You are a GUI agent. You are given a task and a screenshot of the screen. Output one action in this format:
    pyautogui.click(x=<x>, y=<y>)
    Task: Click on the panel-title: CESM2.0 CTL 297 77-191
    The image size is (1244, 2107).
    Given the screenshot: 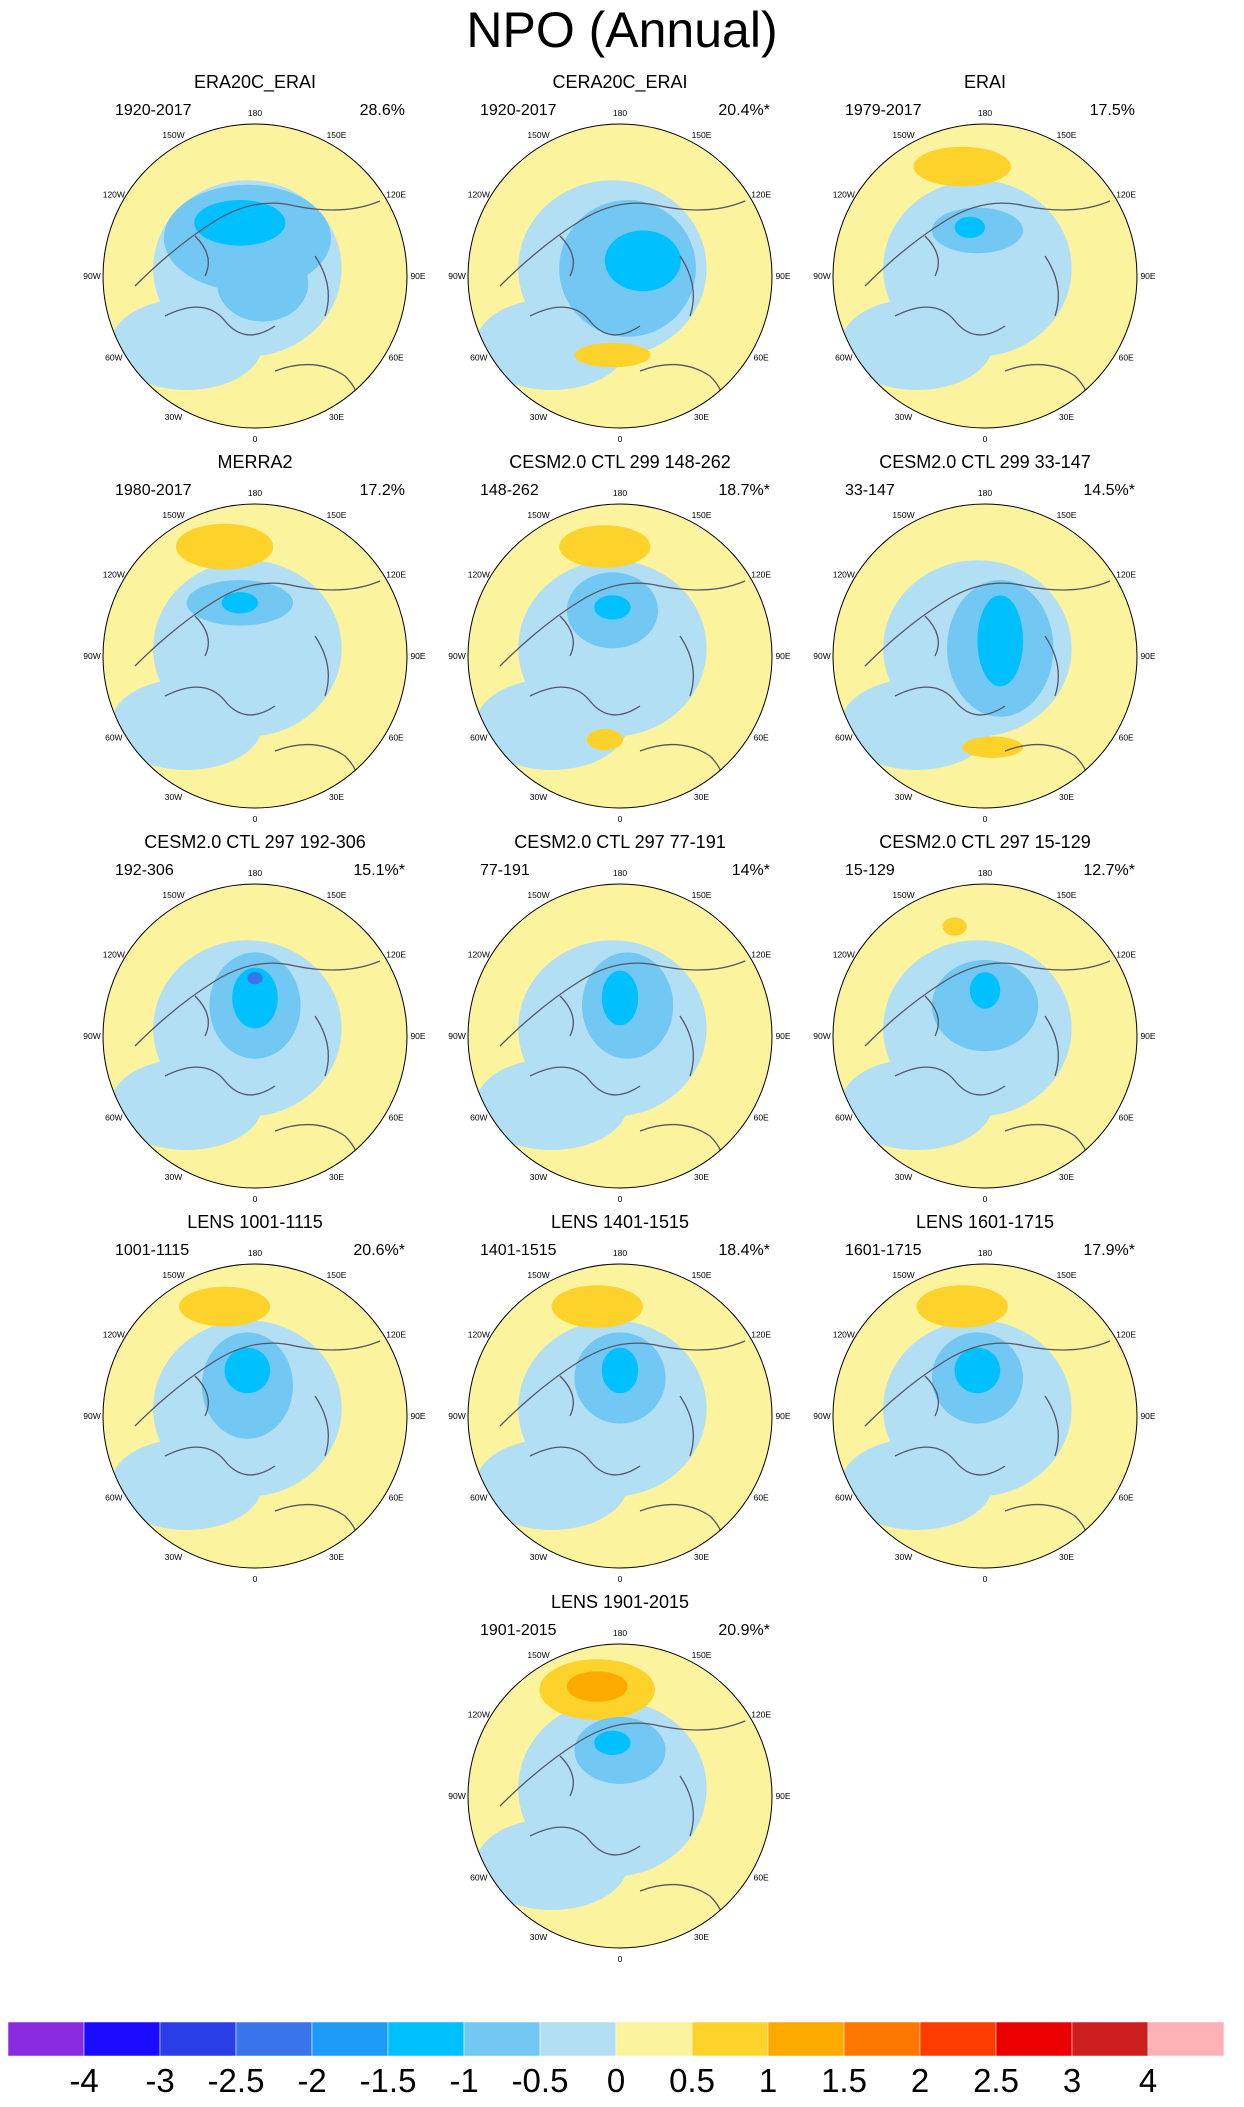 What is the action you would take?
    pyautogui.click(x=620, y=842)
    